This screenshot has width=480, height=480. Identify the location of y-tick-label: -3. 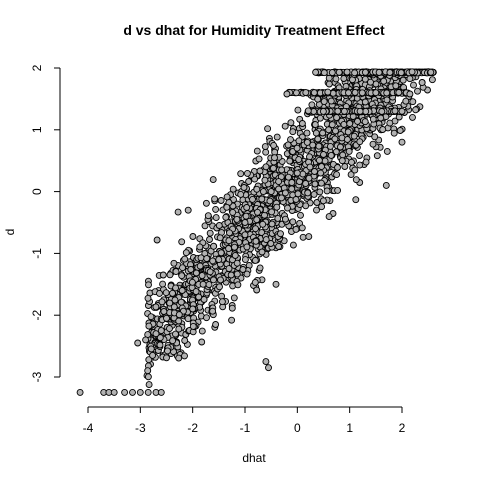
(37, 376).